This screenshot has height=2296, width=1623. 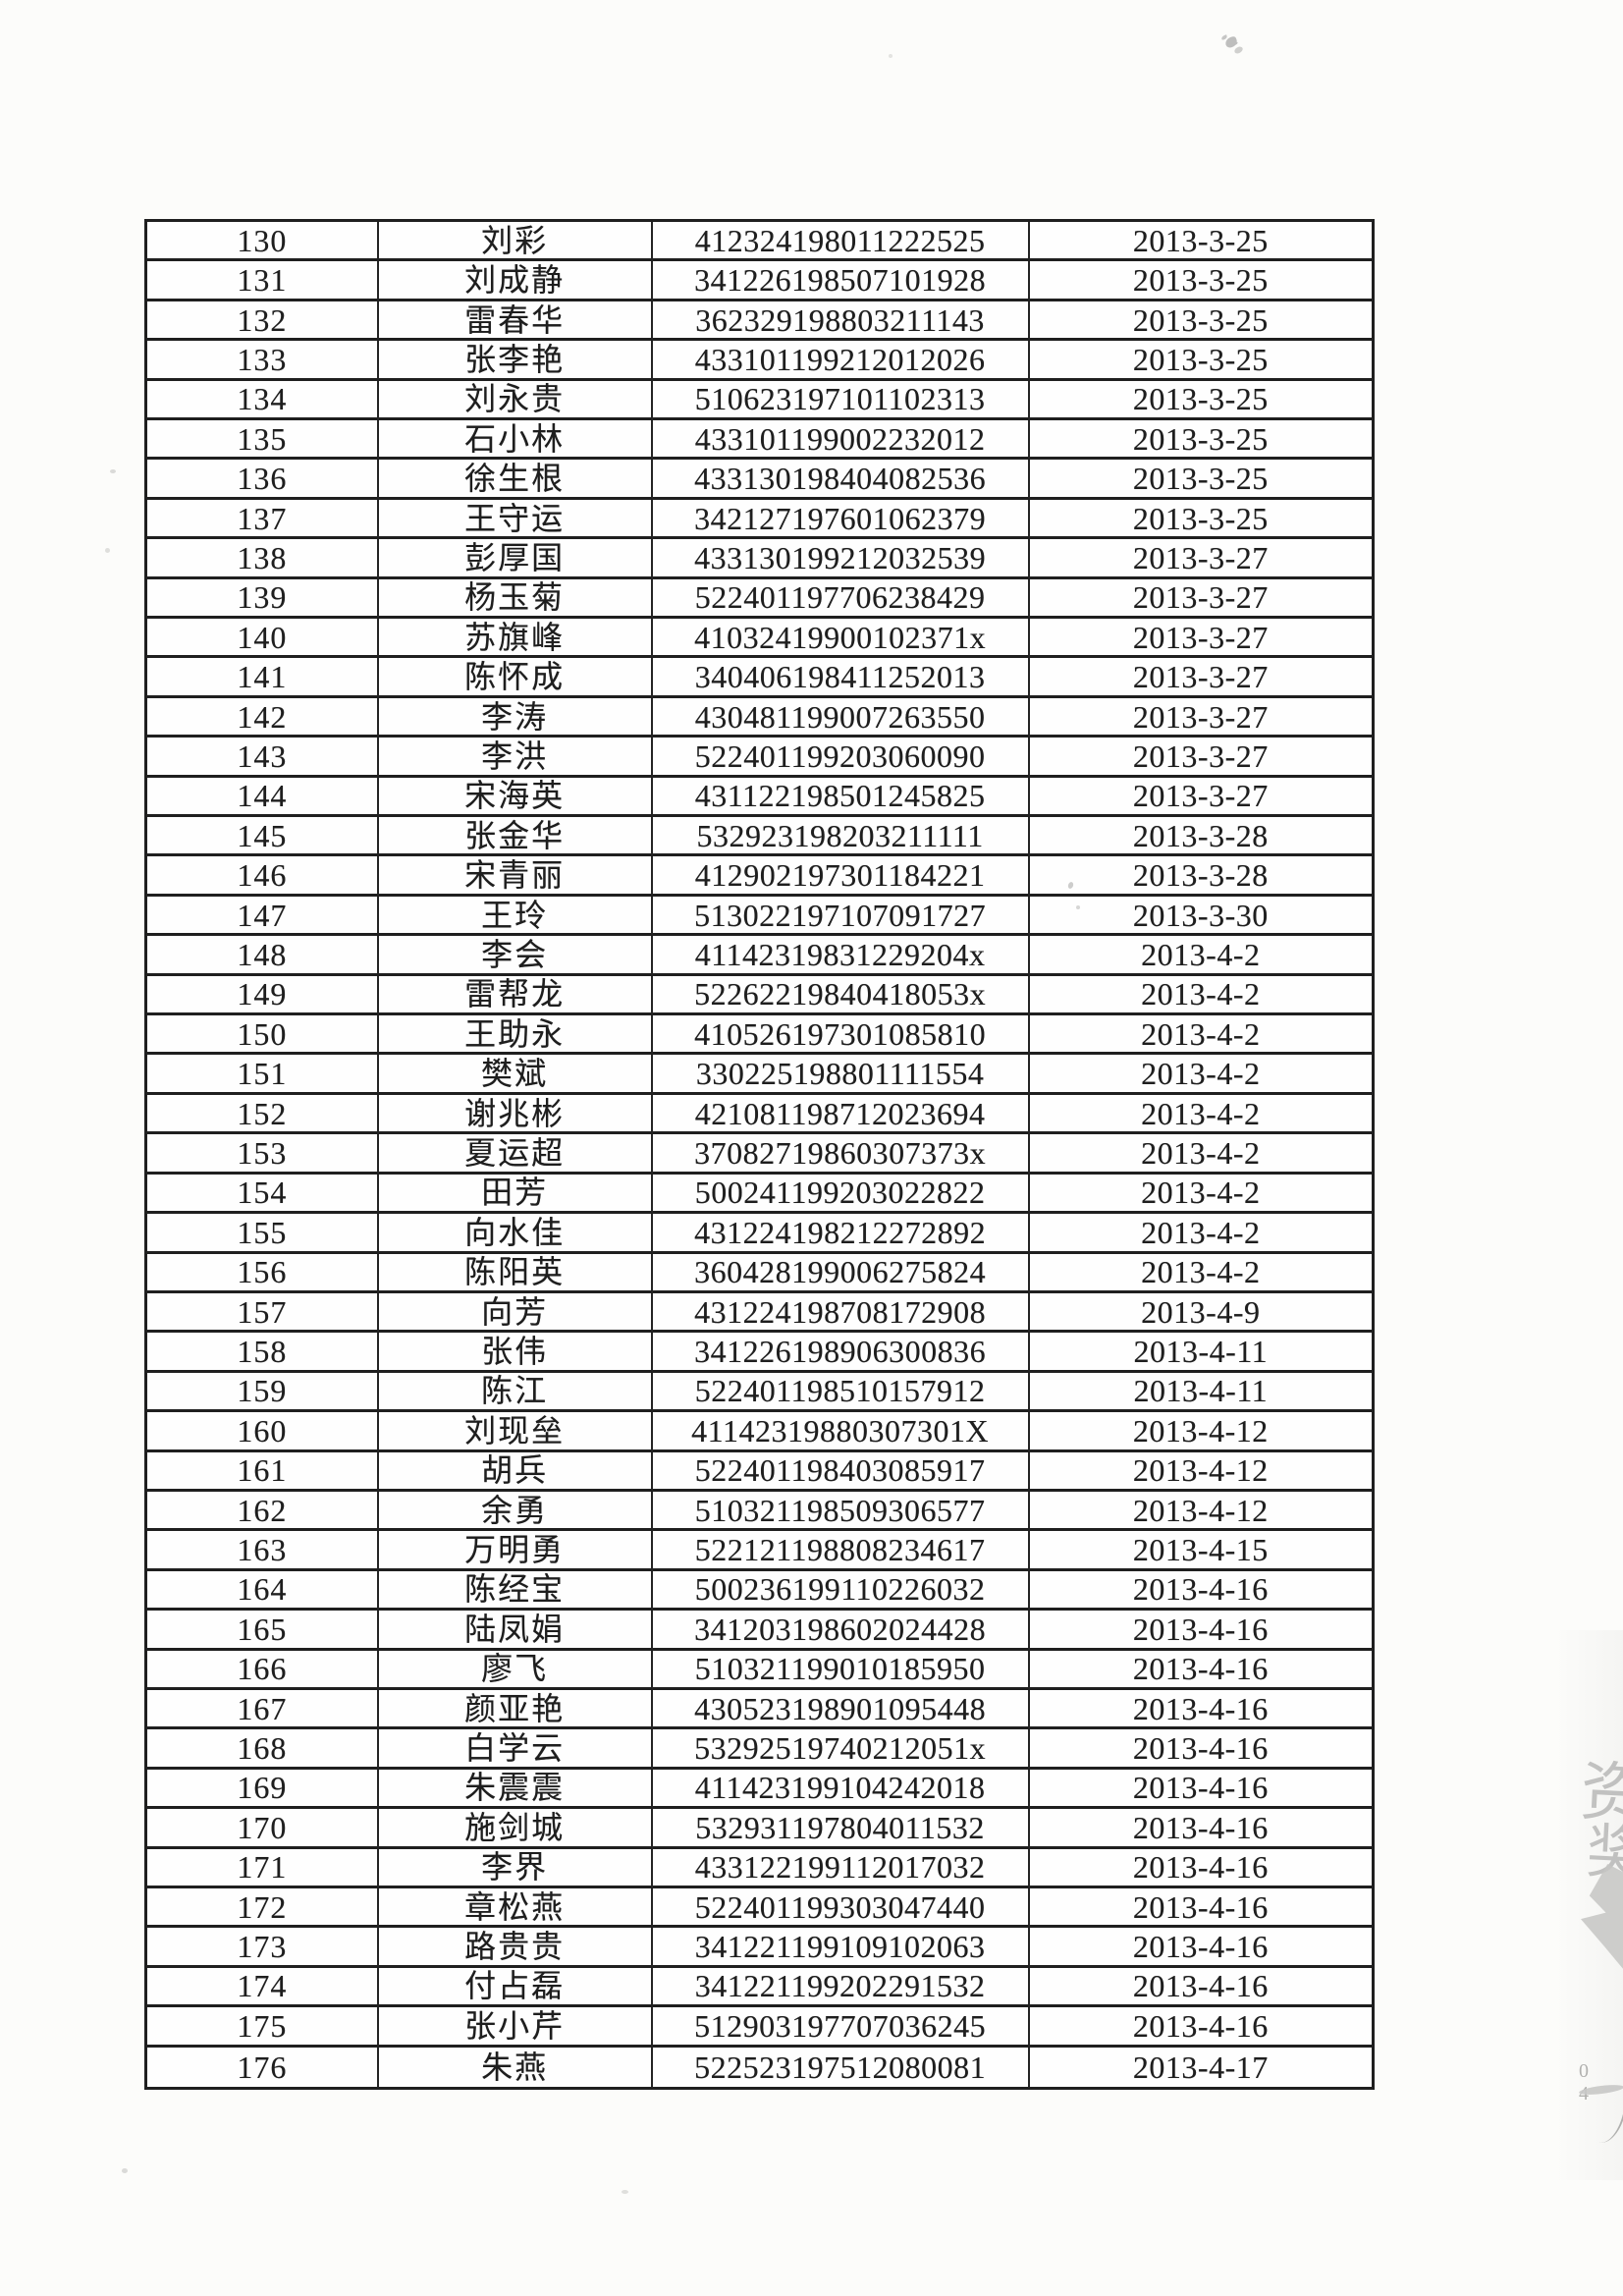 What do you see at coordinates (263, 1987) in the screenshot?
I see `row-number-cell: 174` at bounding box center [263, 1987].